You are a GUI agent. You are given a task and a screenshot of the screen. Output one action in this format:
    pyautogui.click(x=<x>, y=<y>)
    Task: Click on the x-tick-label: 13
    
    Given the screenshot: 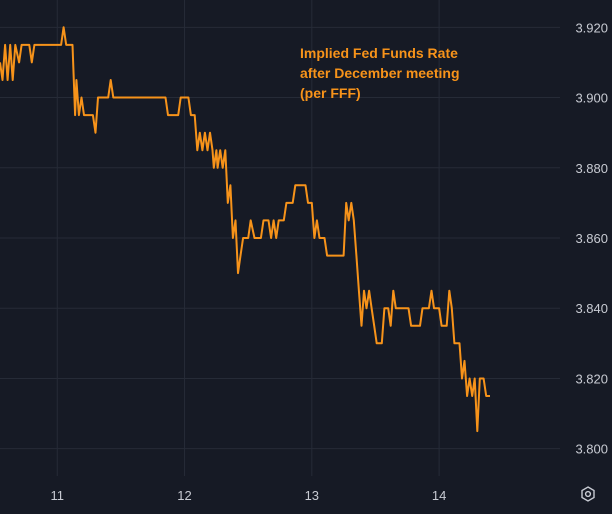 What is the action you would take?
    pyautogui.click(x=312, y=495)
    